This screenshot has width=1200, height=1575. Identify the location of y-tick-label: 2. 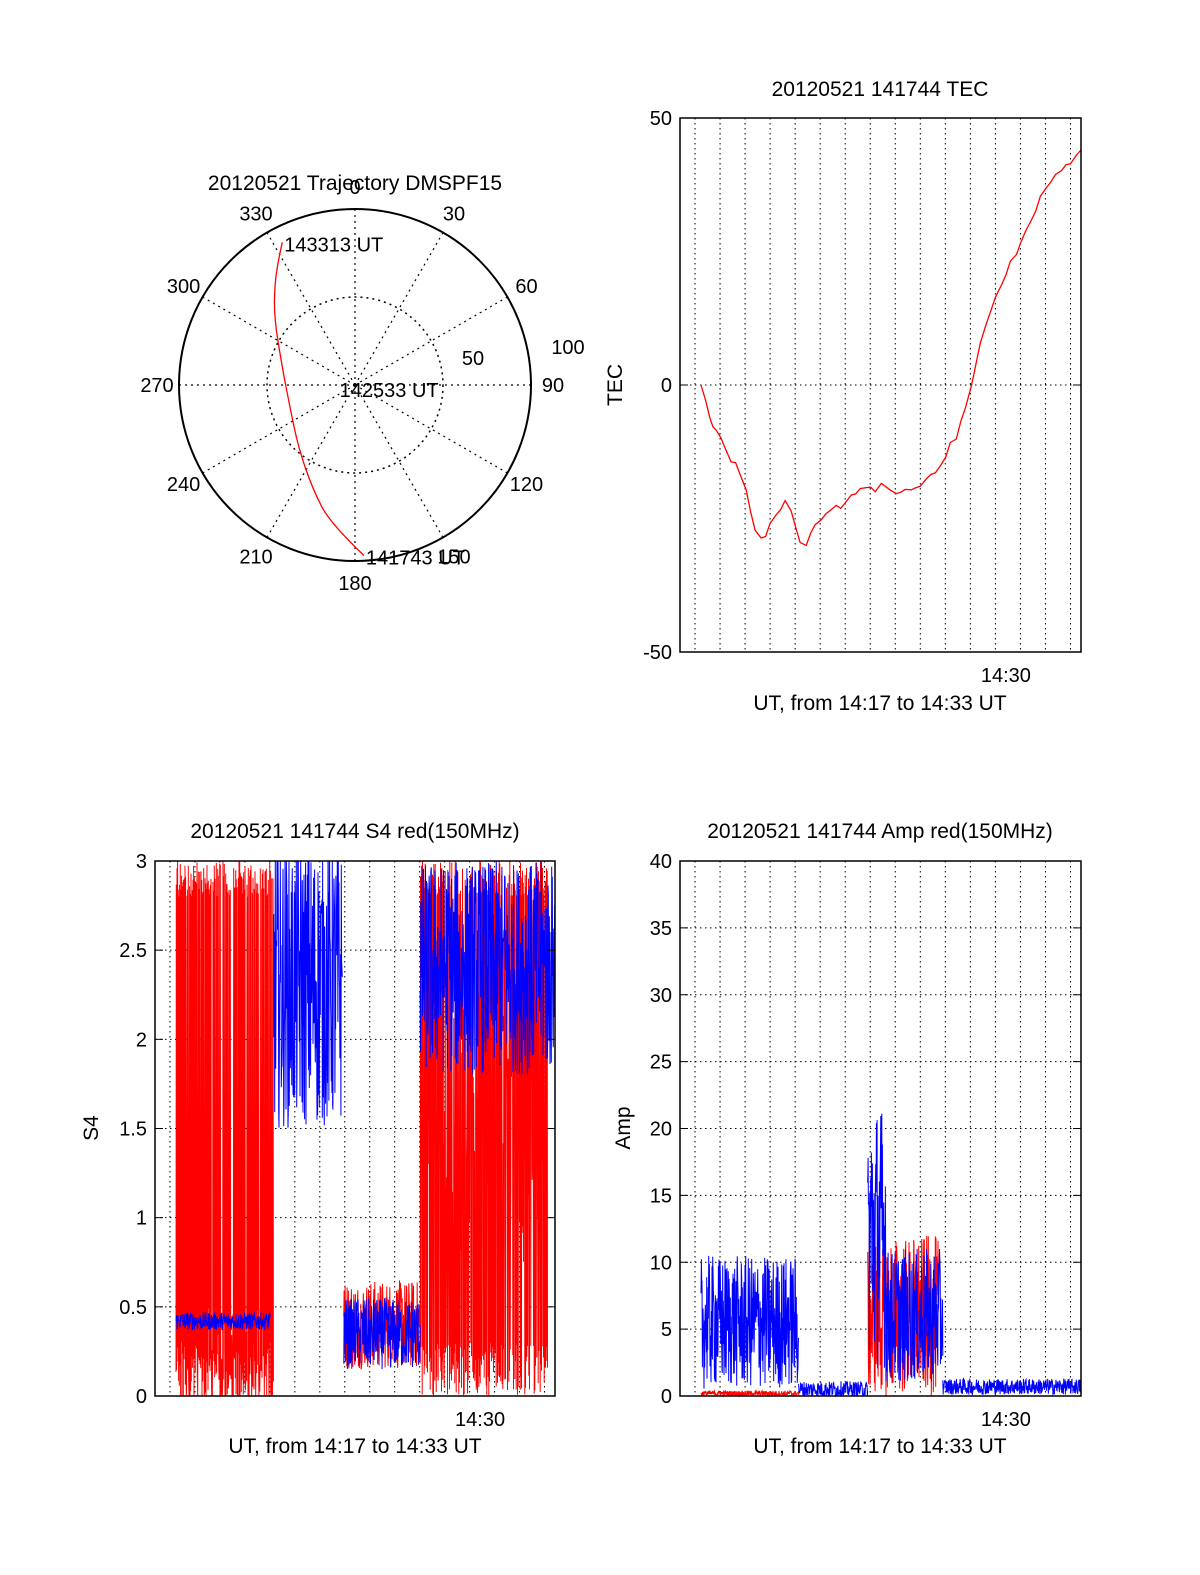
(141, 1040).